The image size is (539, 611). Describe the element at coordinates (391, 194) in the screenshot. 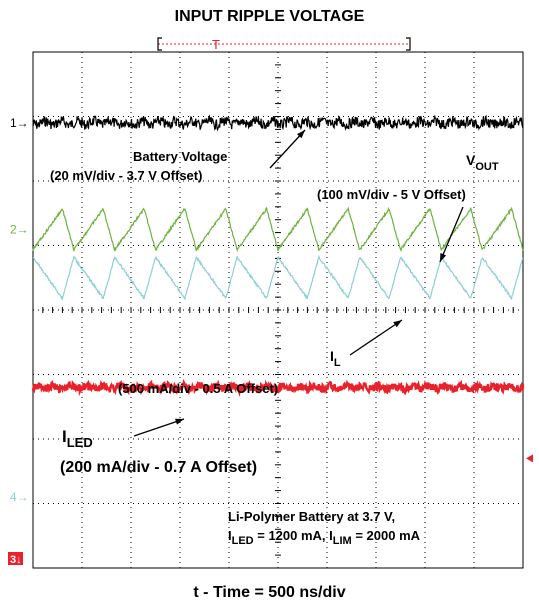

I see `annotation-vout-scale: (100 mV/div - 5 V Offset)` at that location.